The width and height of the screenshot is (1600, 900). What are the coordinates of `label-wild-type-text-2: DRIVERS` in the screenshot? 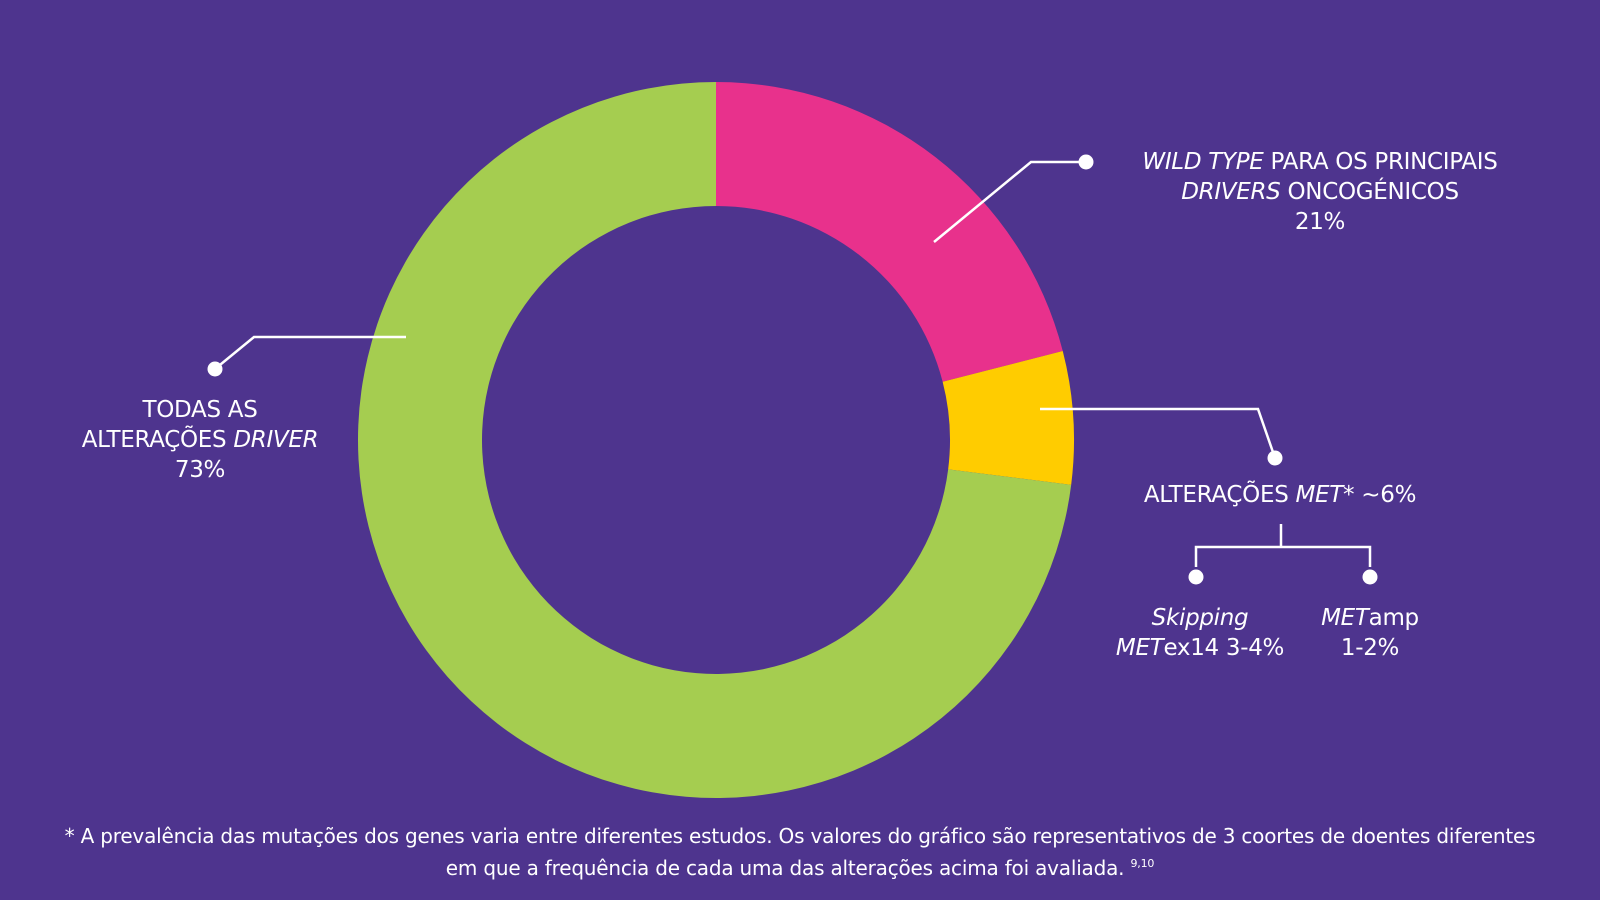 It's located at (1231, 192).